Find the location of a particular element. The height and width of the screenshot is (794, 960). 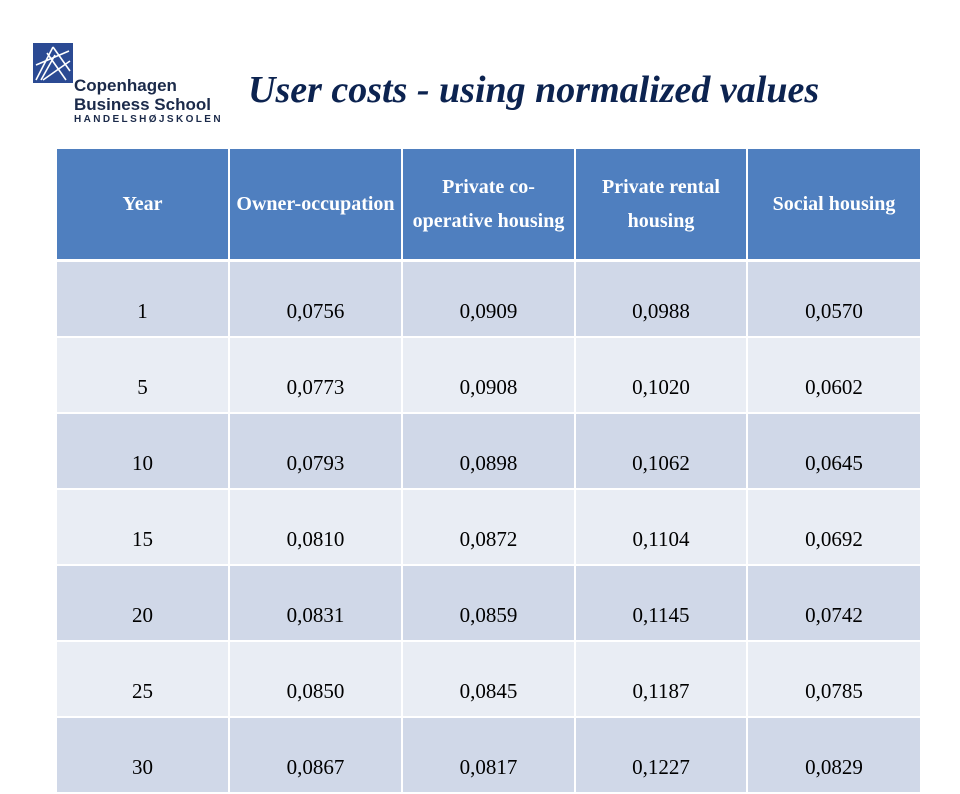

table-row: 20 0,0831 0,0859 0,1145 0,0742 is located at coordinates (488, 603).